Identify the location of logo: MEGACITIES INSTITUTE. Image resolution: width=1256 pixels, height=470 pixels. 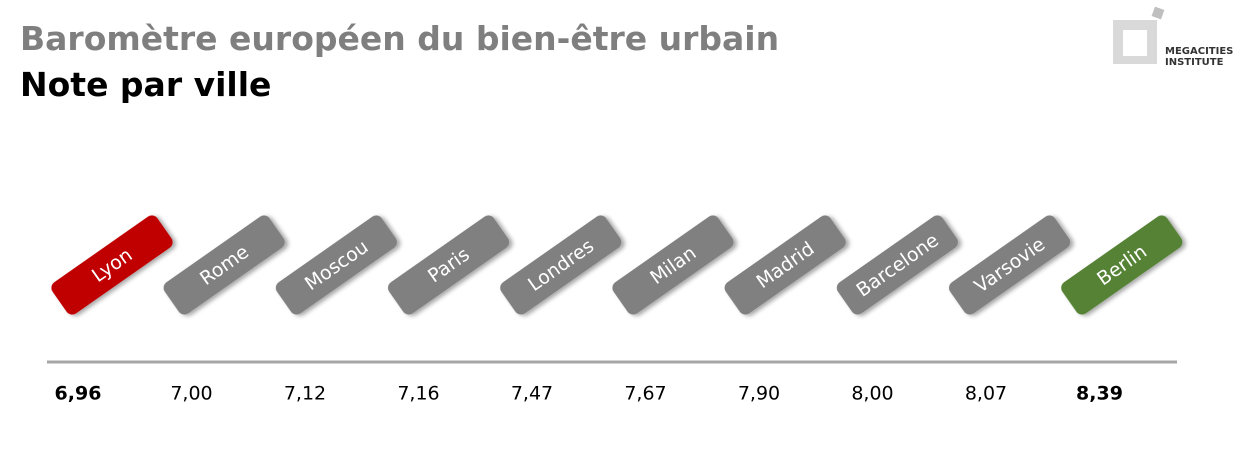
(1173, 37).